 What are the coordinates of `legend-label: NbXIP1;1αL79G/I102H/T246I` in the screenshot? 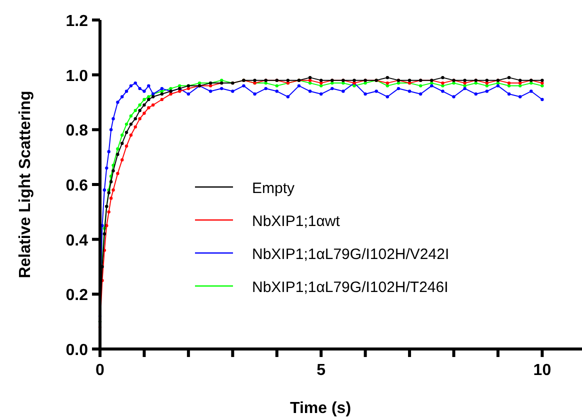 It's located at (350, 287).